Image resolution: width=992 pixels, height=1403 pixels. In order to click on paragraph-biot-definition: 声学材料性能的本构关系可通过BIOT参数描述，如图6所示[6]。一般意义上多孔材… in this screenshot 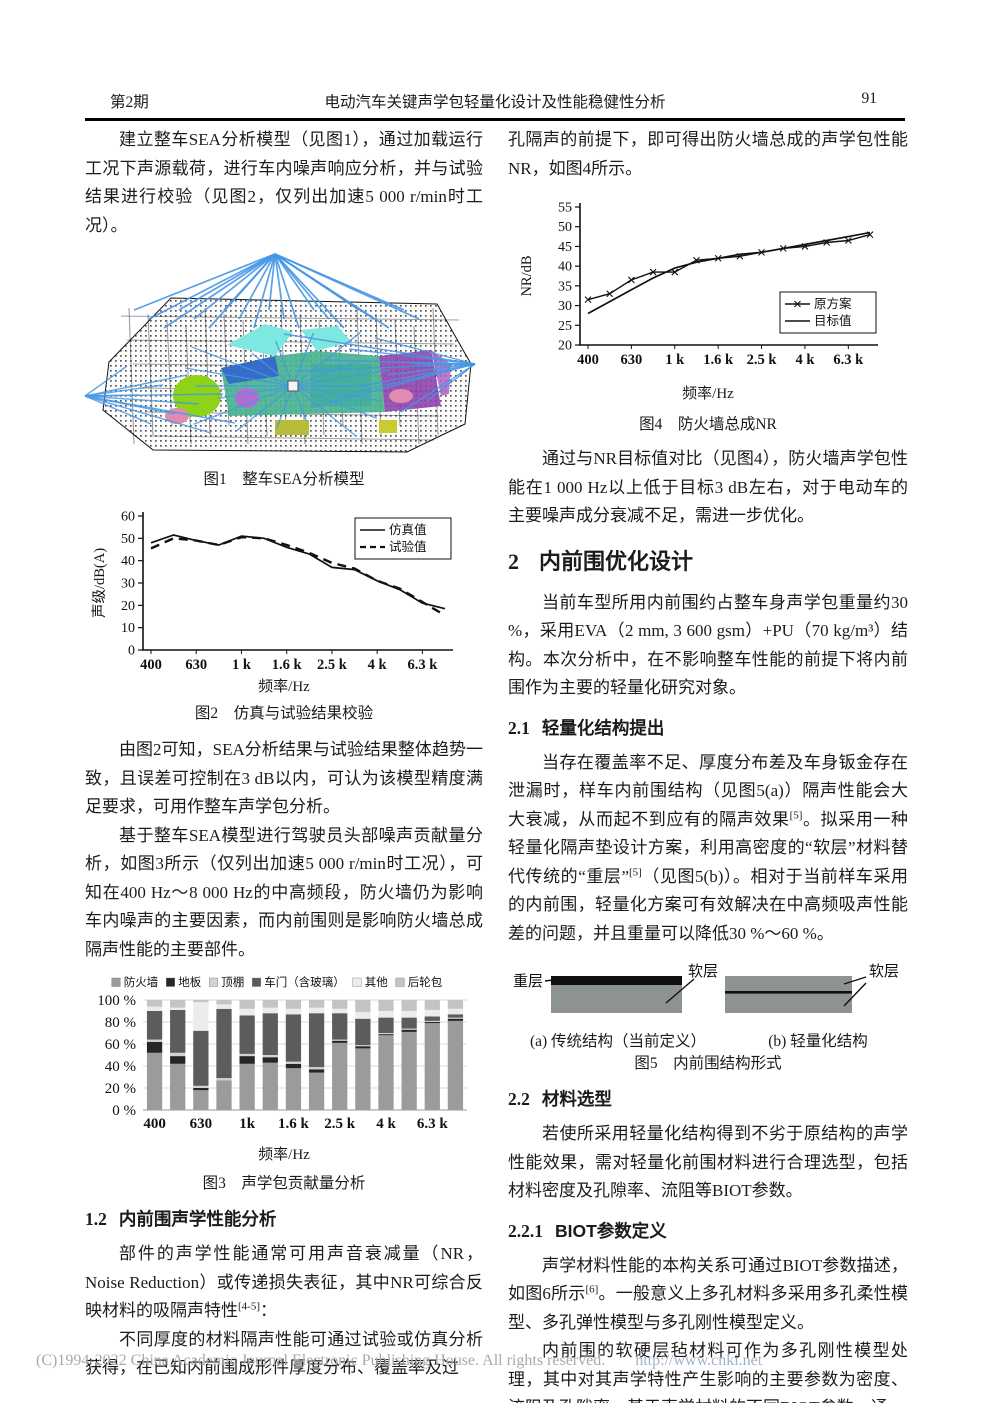, I will do `click(708, 1295)`.